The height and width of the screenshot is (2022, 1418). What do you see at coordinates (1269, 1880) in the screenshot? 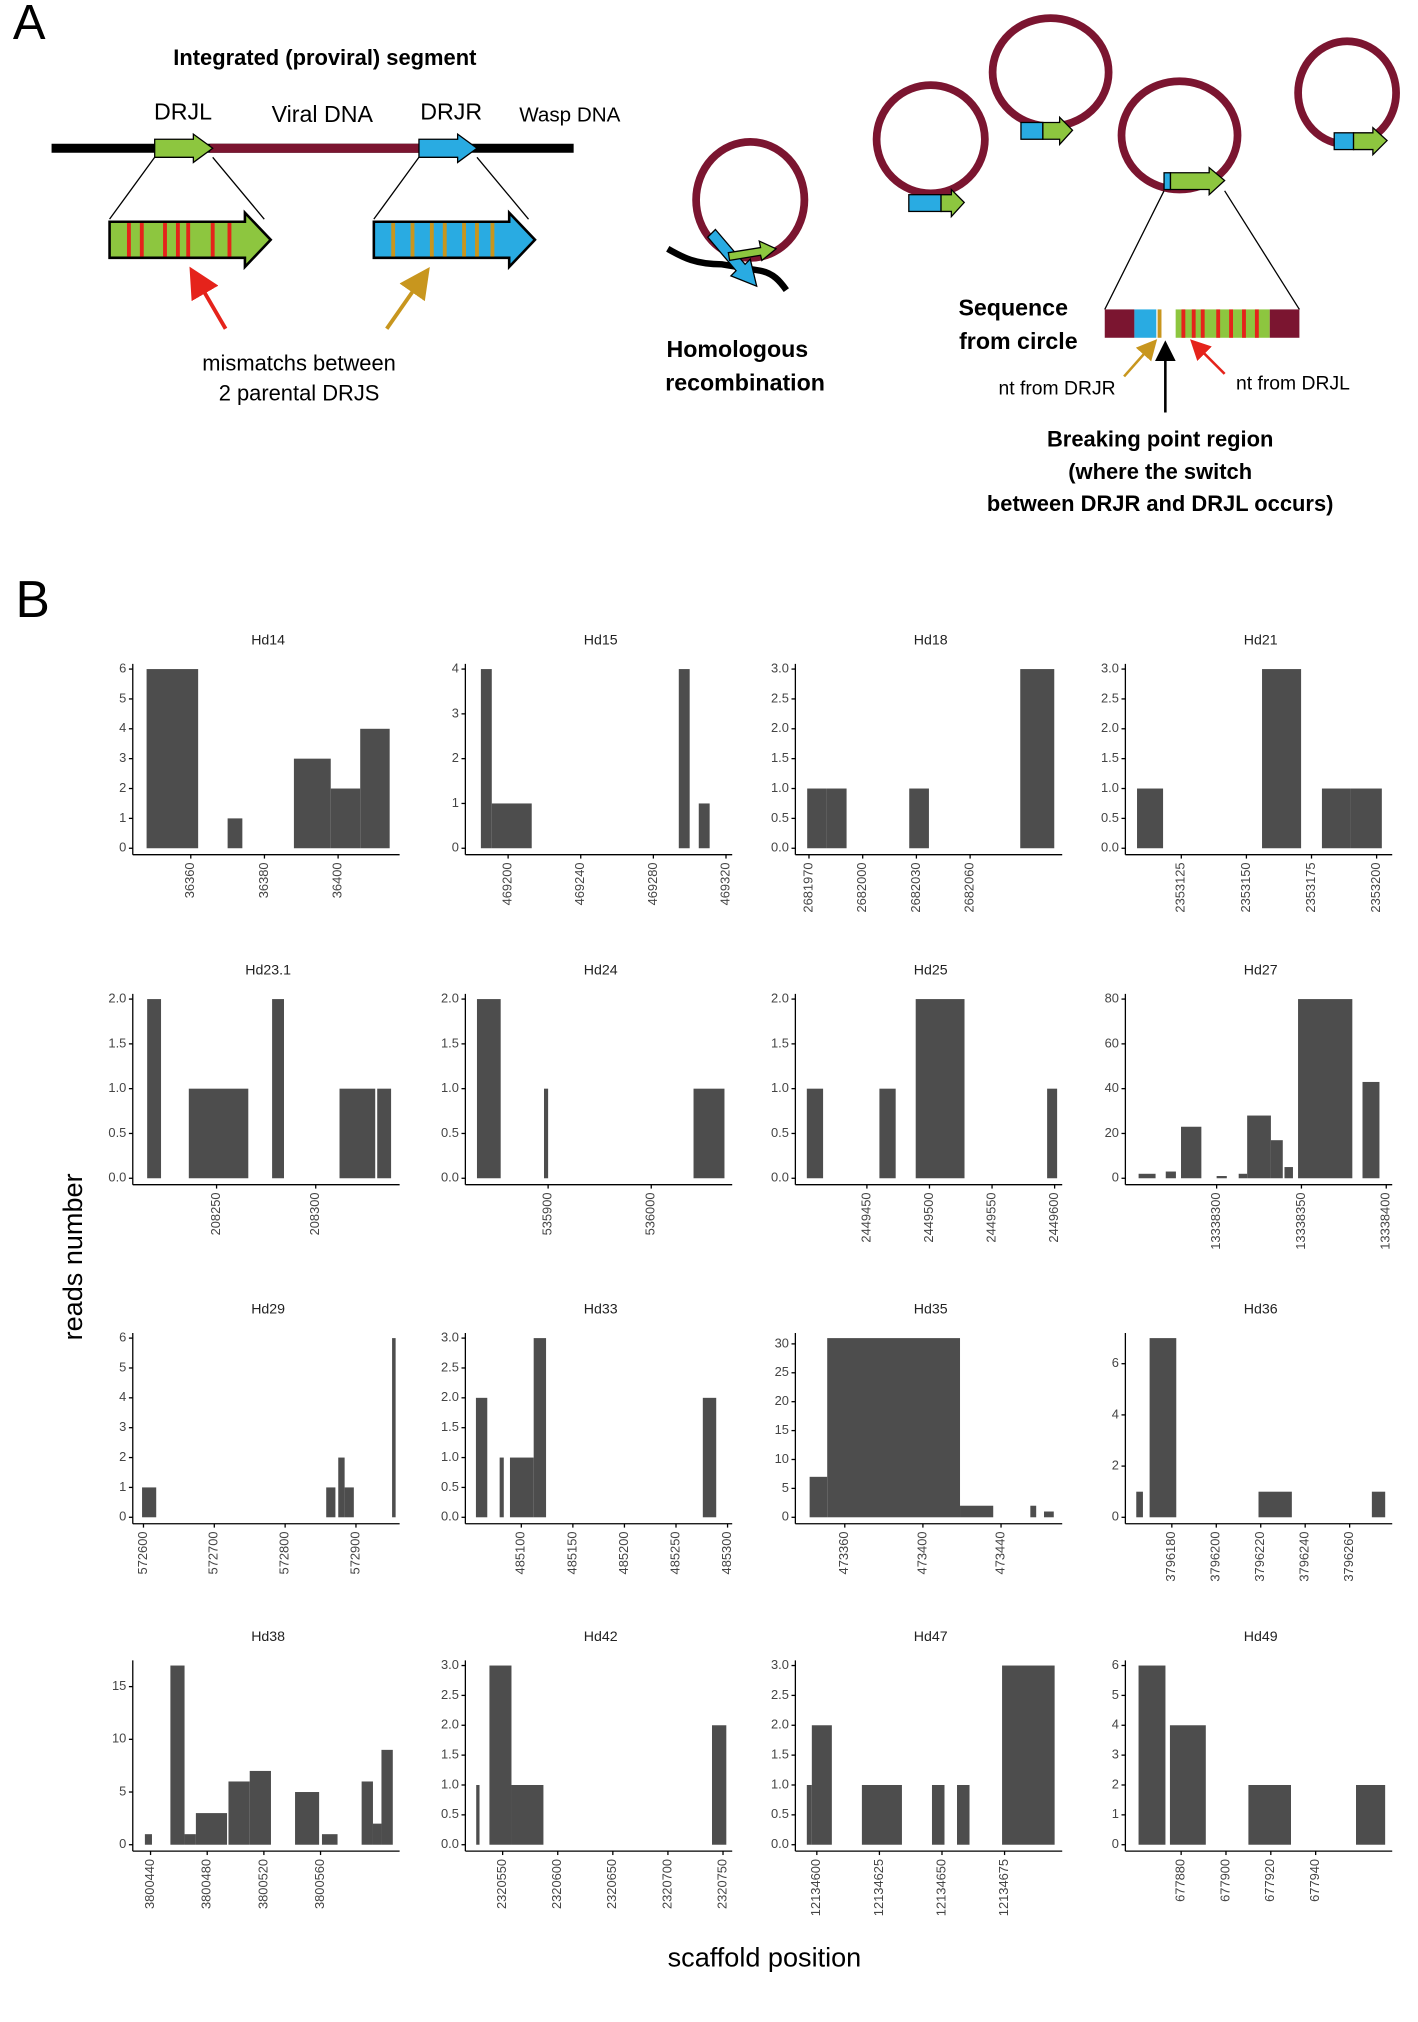
I see `x-tick-label: 677920` at bounding box center [1269, 1880].